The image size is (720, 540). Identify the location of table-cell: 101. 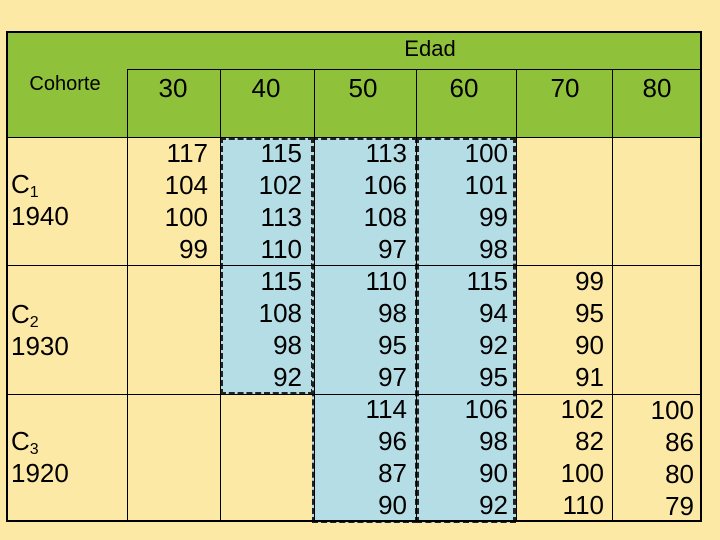
(486, 185).